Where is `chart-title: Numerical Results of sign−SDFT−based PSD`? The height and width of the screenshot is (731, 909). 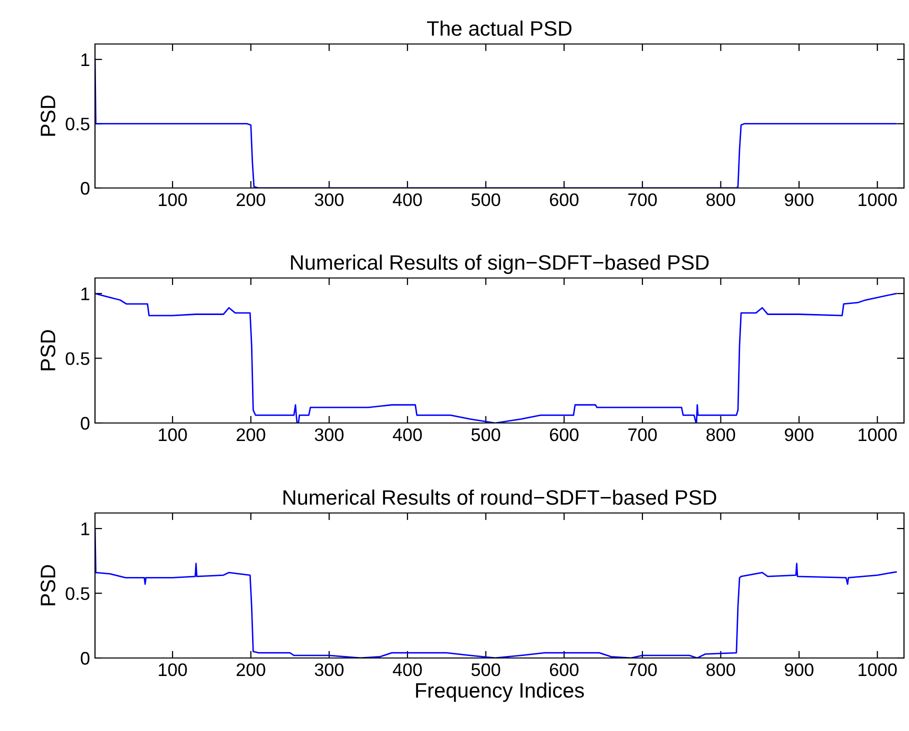 chart-title: Numerical Results of sign−SDFT−based PSD is located at coordinates (500, 264).